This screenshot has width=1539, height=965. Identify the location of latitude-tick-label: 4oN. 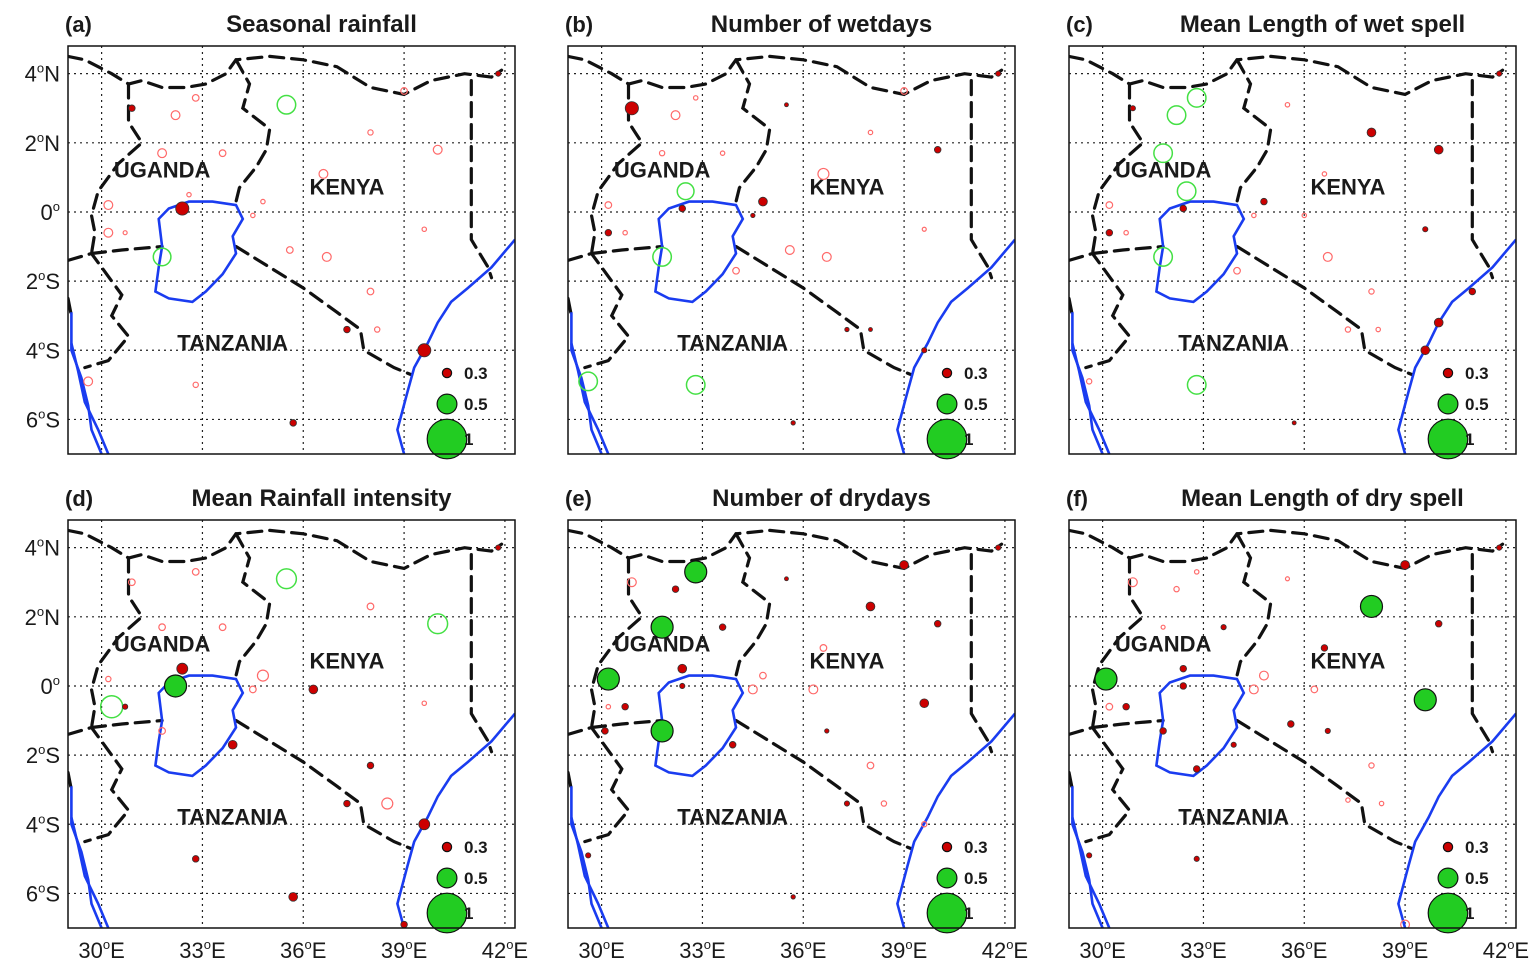
(42, 74).